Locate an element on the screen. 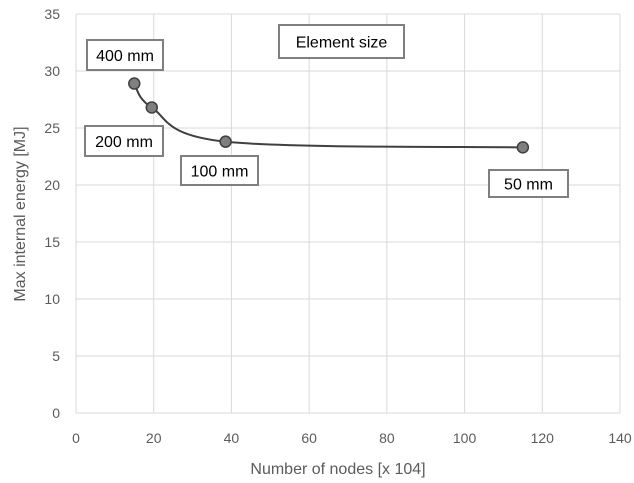 The image size is (634, 483). y-tick-label: 20 is located at coordinates (52, 185).